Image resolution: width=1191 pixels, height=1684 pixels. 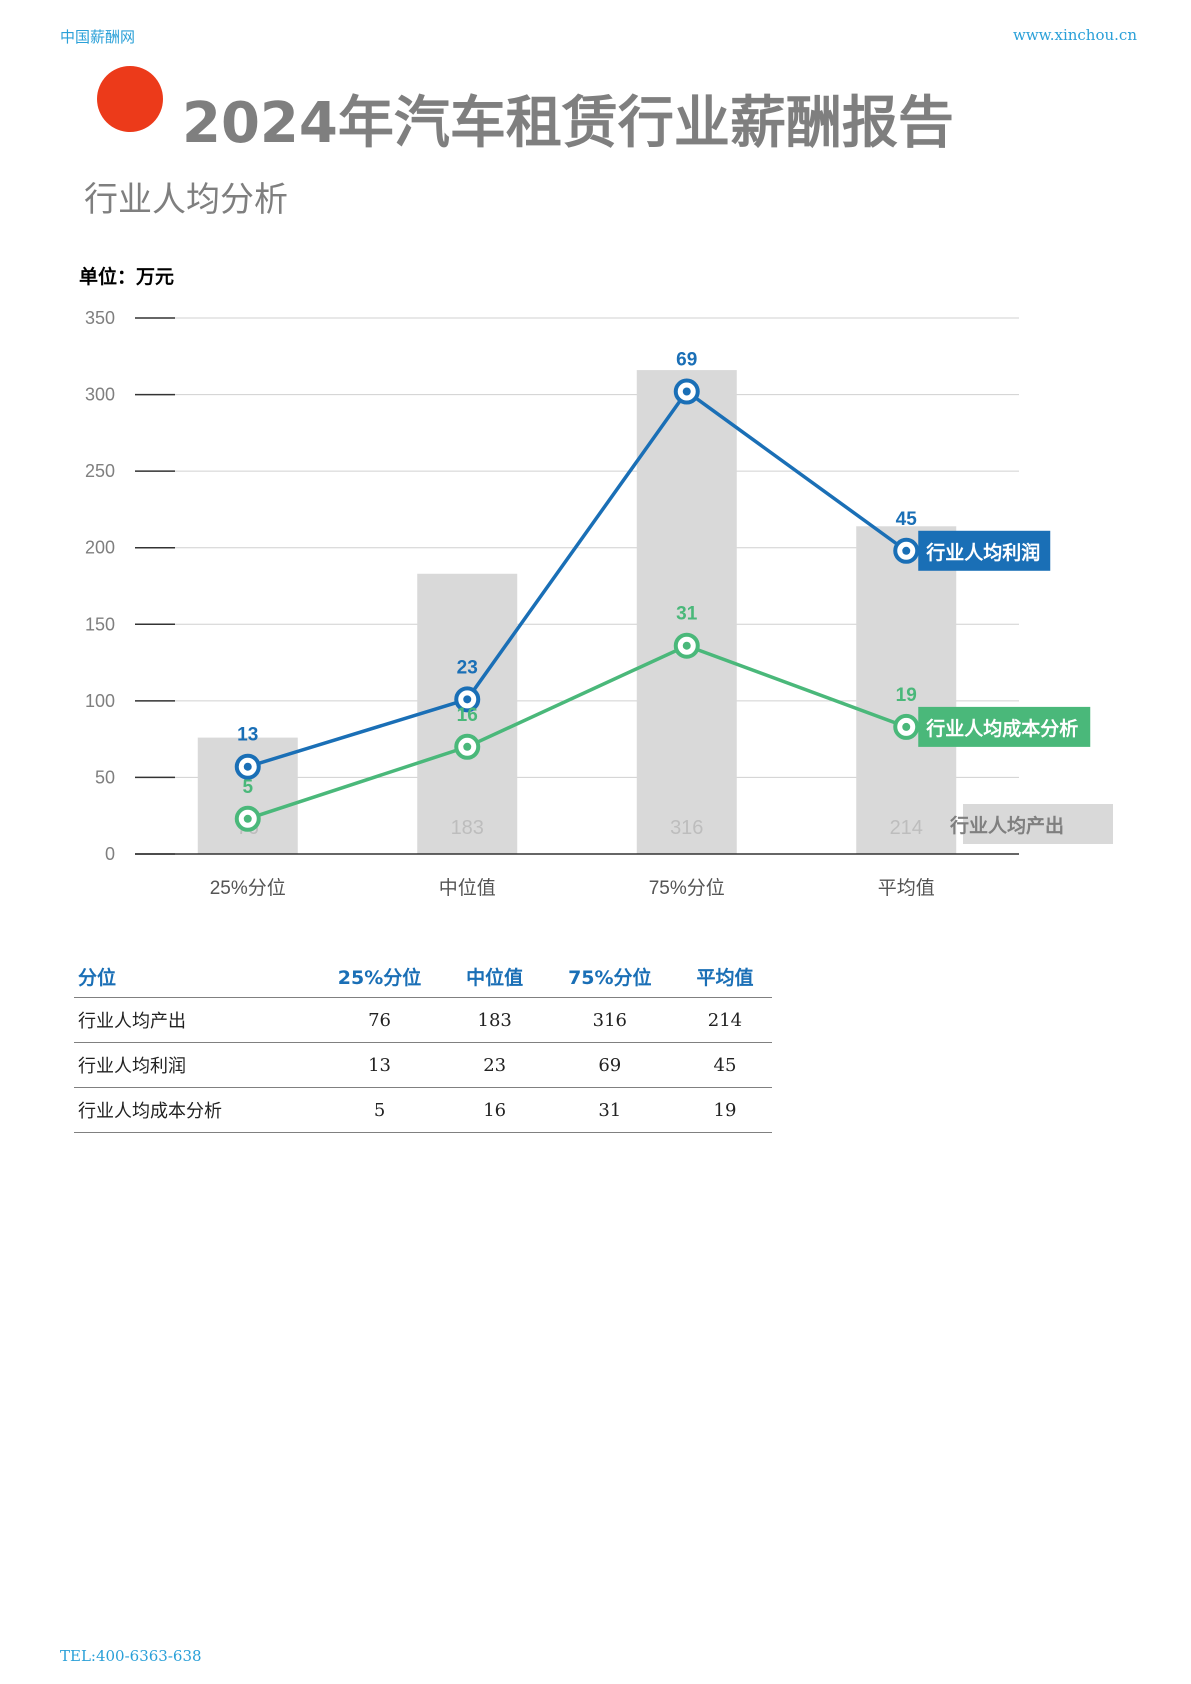 What do you see at coordinates (193, 1020) in the screenshot?
I see `row-label: 行业人均产出` at bounding box center [193, 1020].